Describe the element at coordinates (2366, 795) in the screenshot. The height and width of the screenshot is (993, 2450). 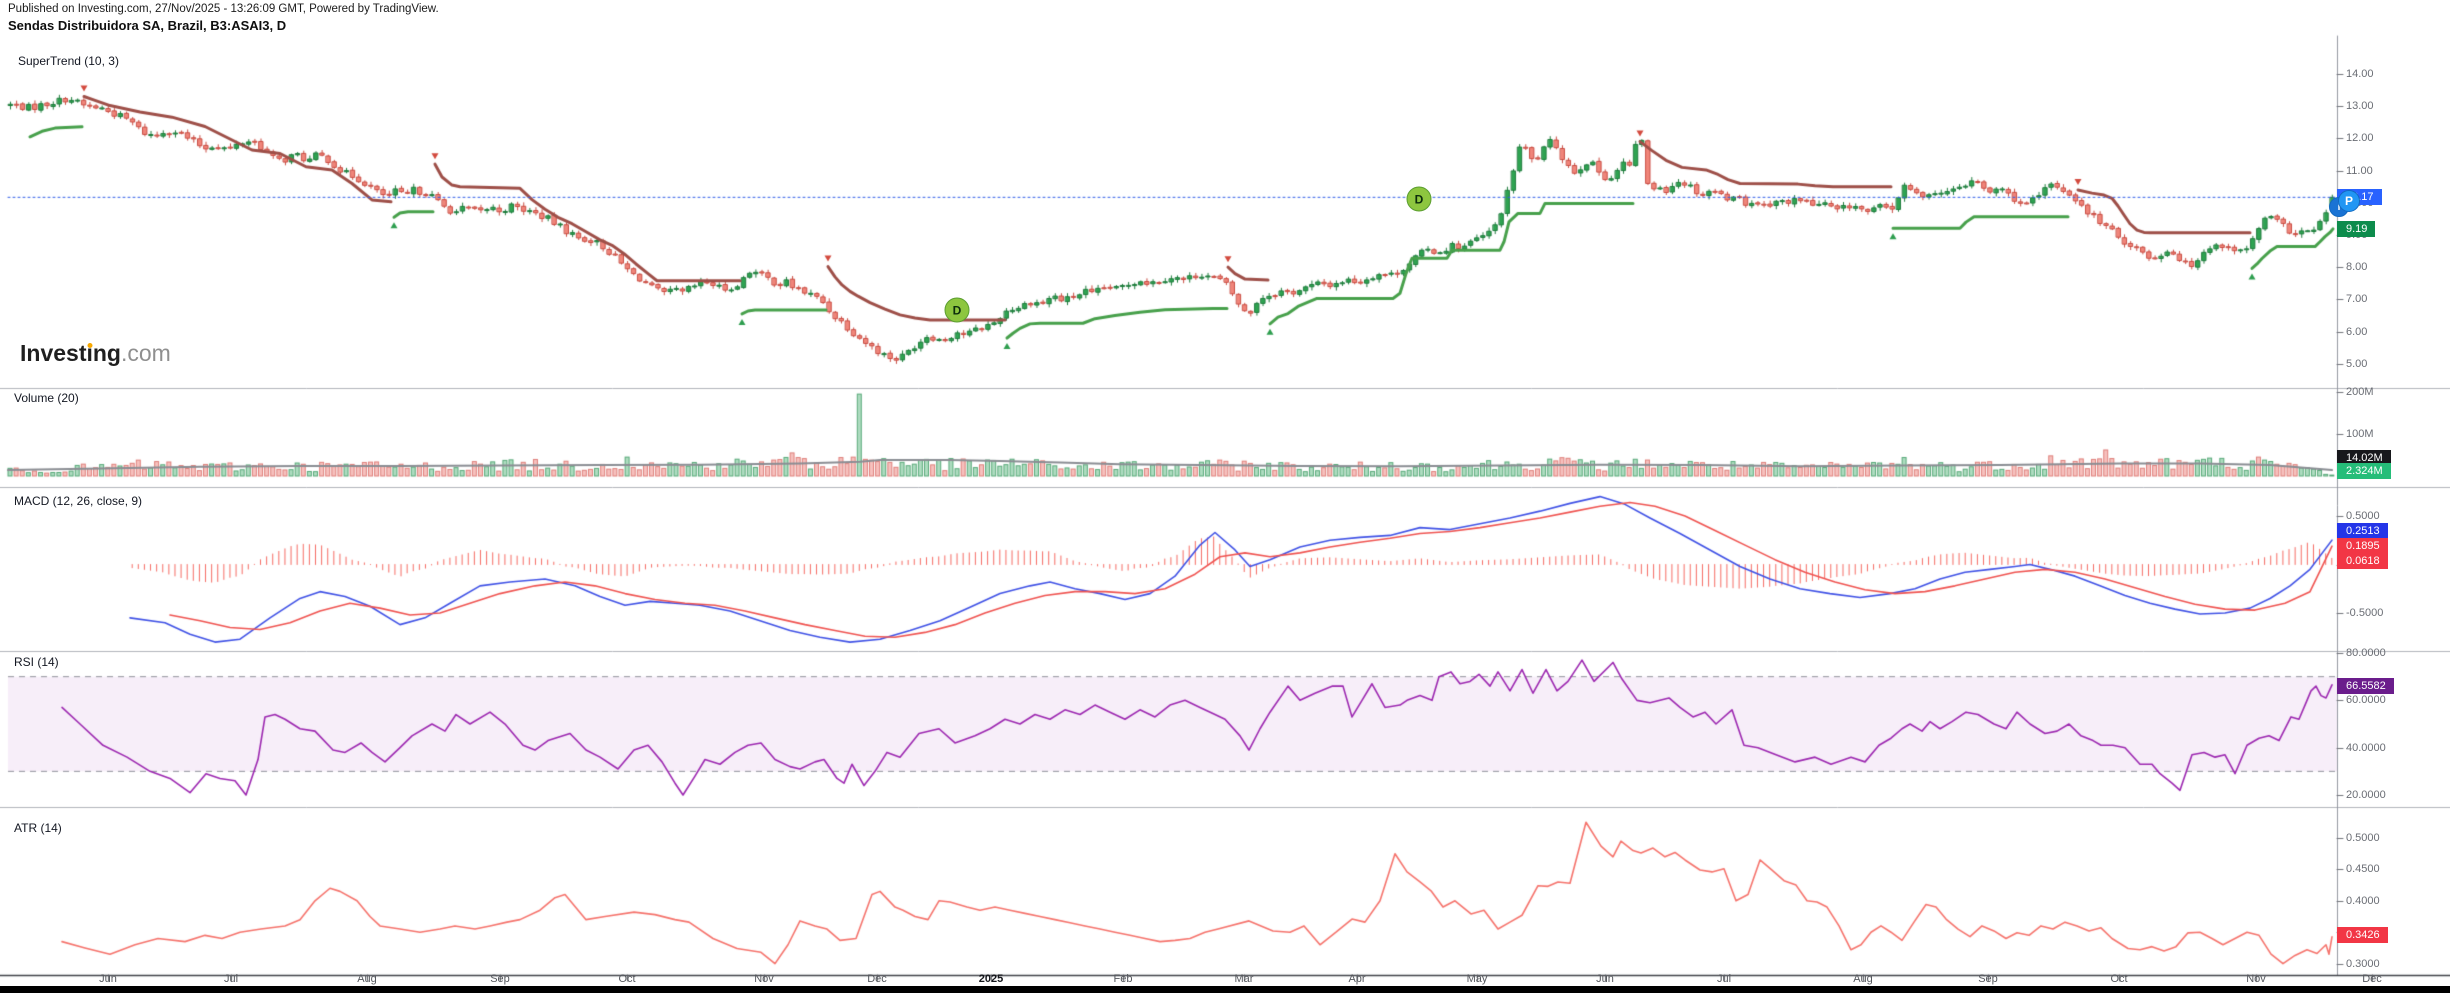
I see `y-axis-label-rsi: 20.0000` at that location.